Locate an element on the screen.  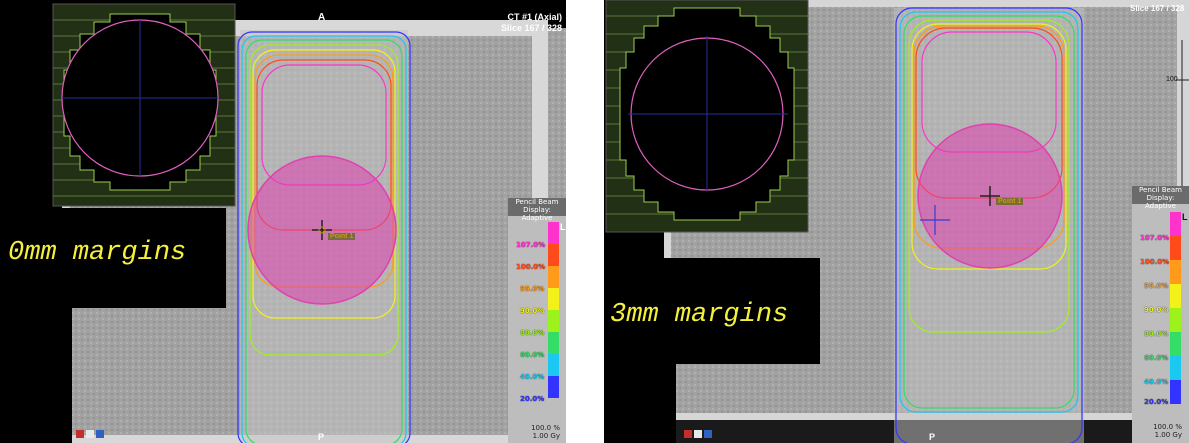
orientation-top-label: A is located at coordinates (322, 17).